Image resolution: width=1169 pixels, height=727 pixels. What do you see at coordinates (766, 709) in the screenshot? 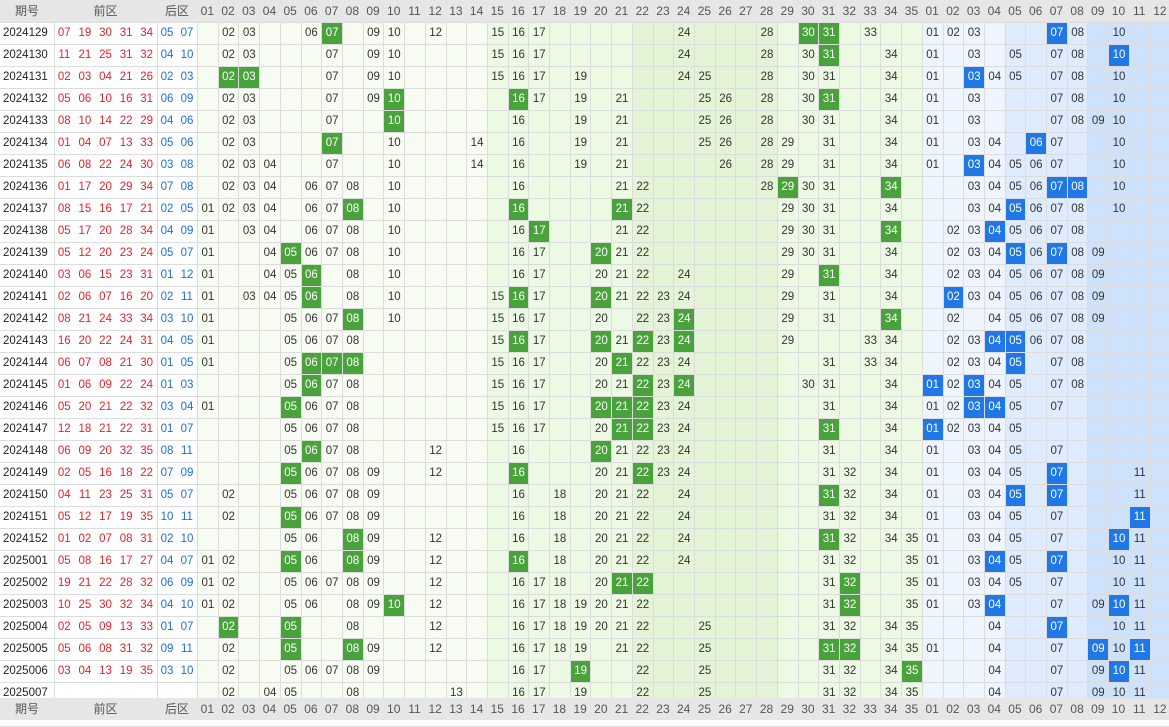
I see `bottom-front-col-28: 28` at bounding box center [766, 709].